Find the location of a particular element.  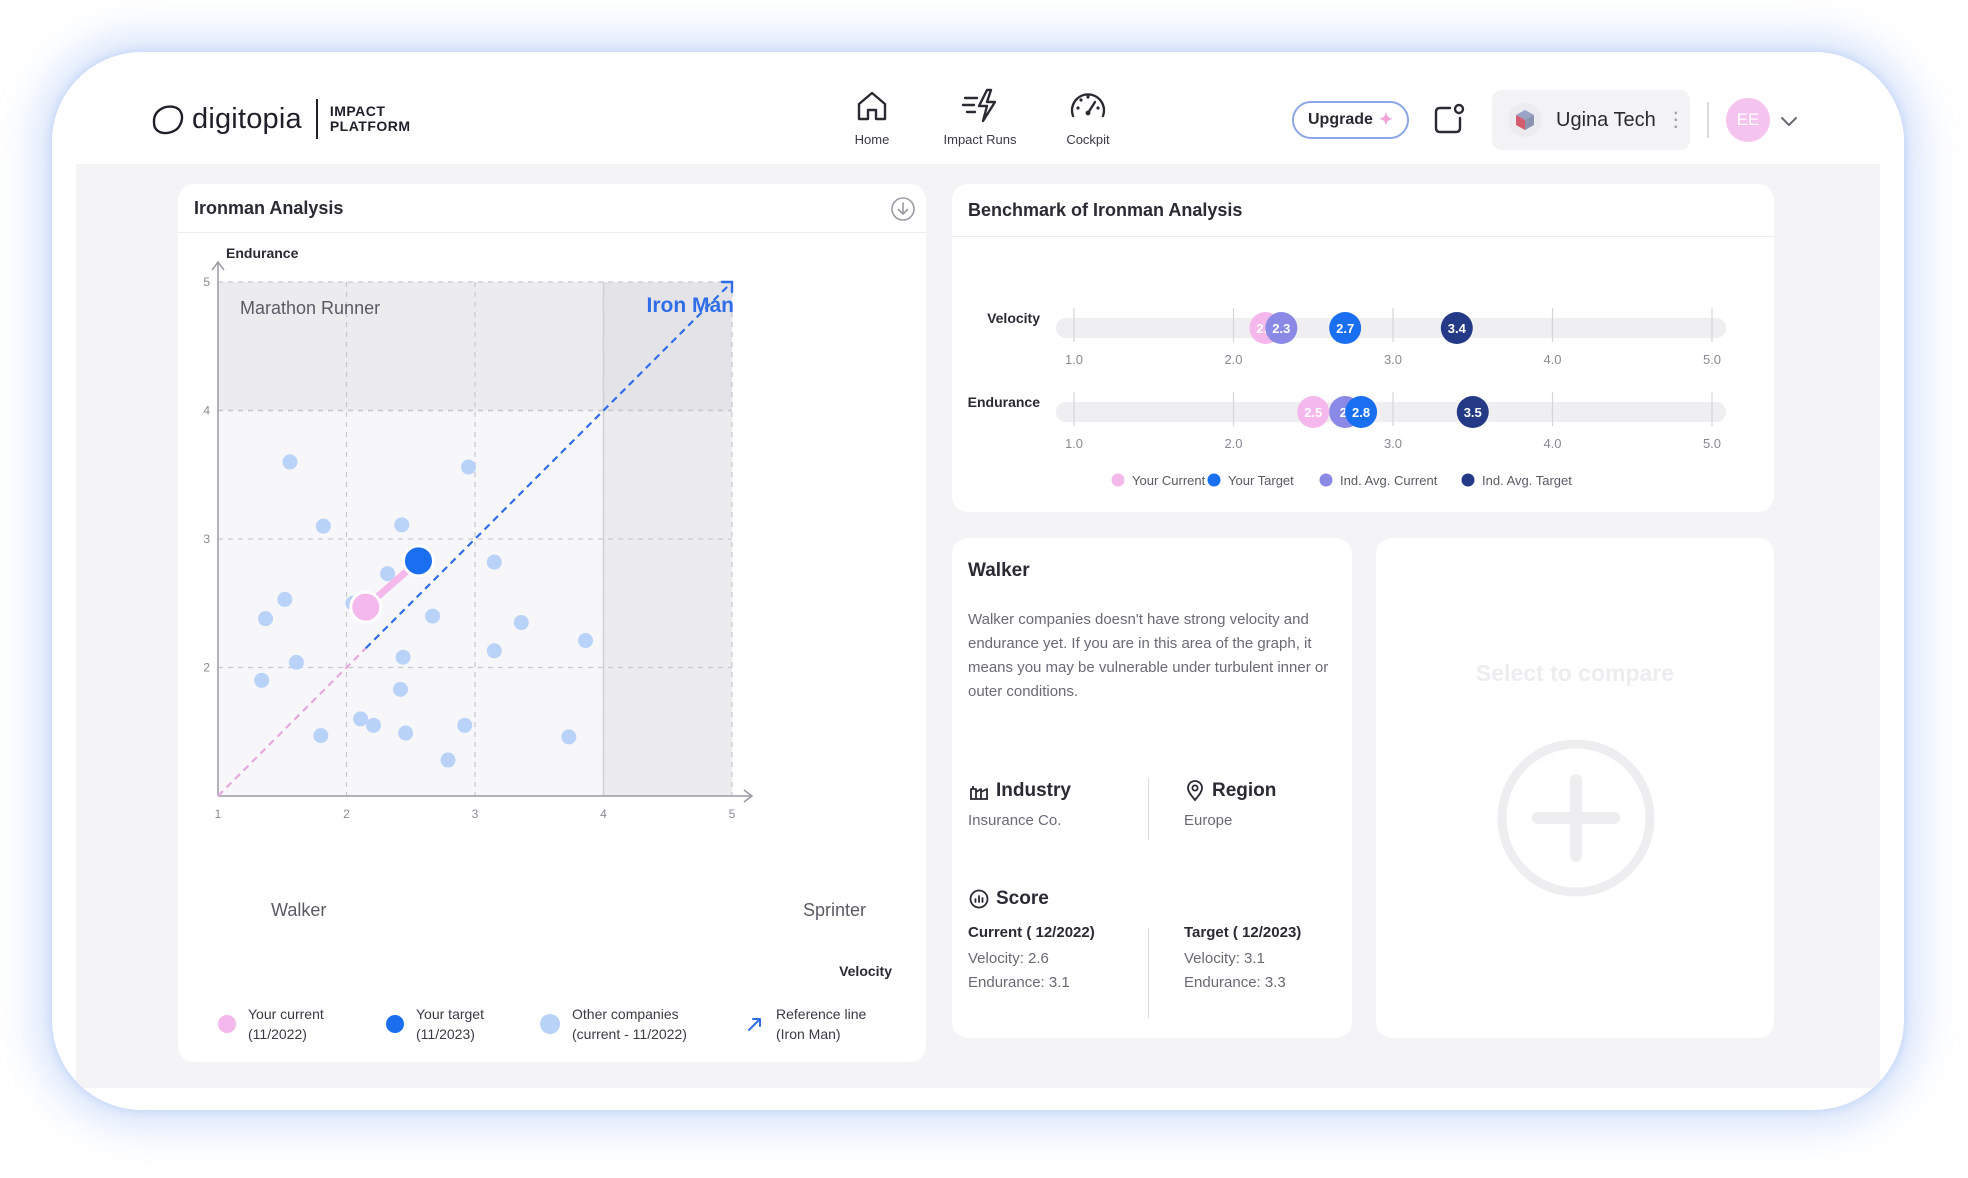

x-axis-label: Velocity is located at coordinates (865, 971).